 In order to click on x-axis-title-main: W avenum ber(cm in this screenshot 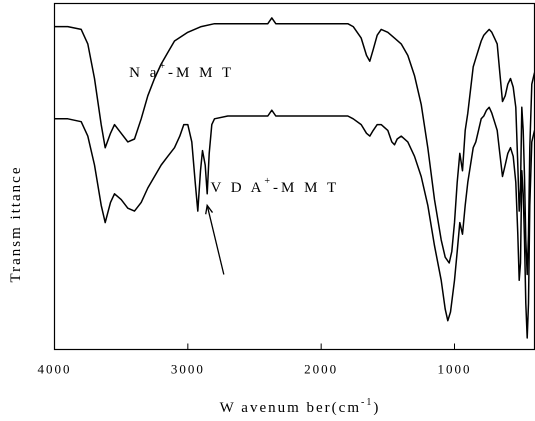, I will do `click(290, 408)`.